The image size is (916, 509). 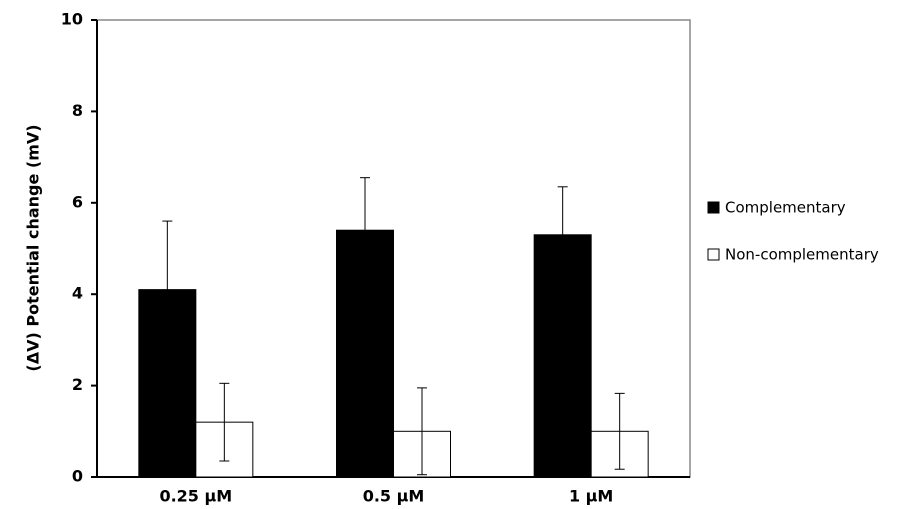 What do you see at coordinates (394, 496) in the screenshot?
I see `x-tick-label: 0.5 µM` at bounding box center [394, 496].